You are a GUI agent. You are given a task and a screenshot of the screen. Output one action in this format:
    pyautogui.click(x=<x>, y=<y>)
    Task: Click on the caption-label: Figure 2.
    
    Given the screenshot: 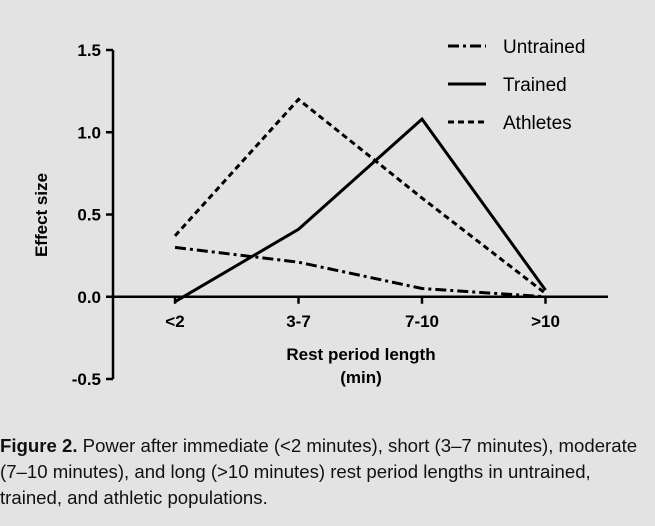 What is the action you would take?
    pyautogui.click(x=39, y=445)
    